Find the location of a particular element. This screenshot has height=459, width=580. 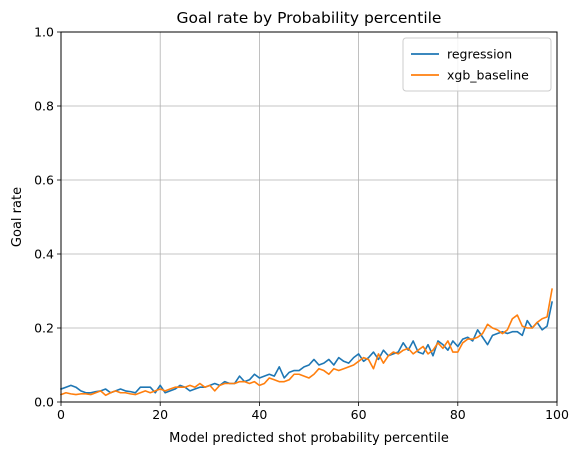

legend-box is located at coordinates (477, 64).